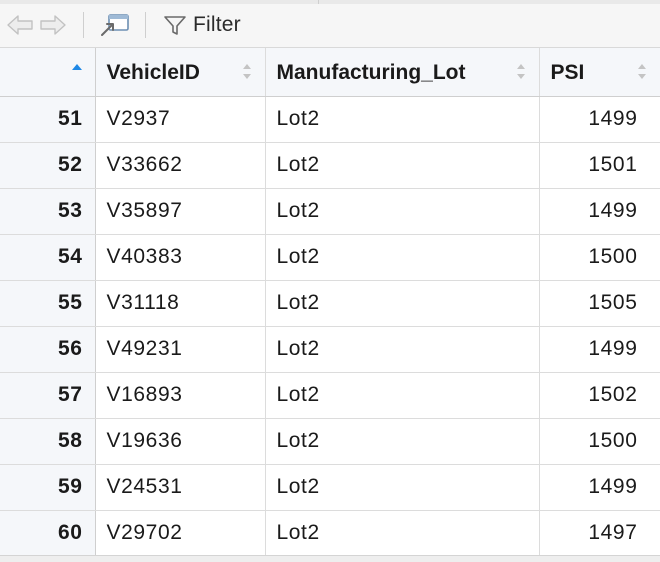 This screenshot has height=562, width=660. What do you see at coordinates (330, 2) in the screenshot?
I see `top-rule` at bounding box center [330, 2].